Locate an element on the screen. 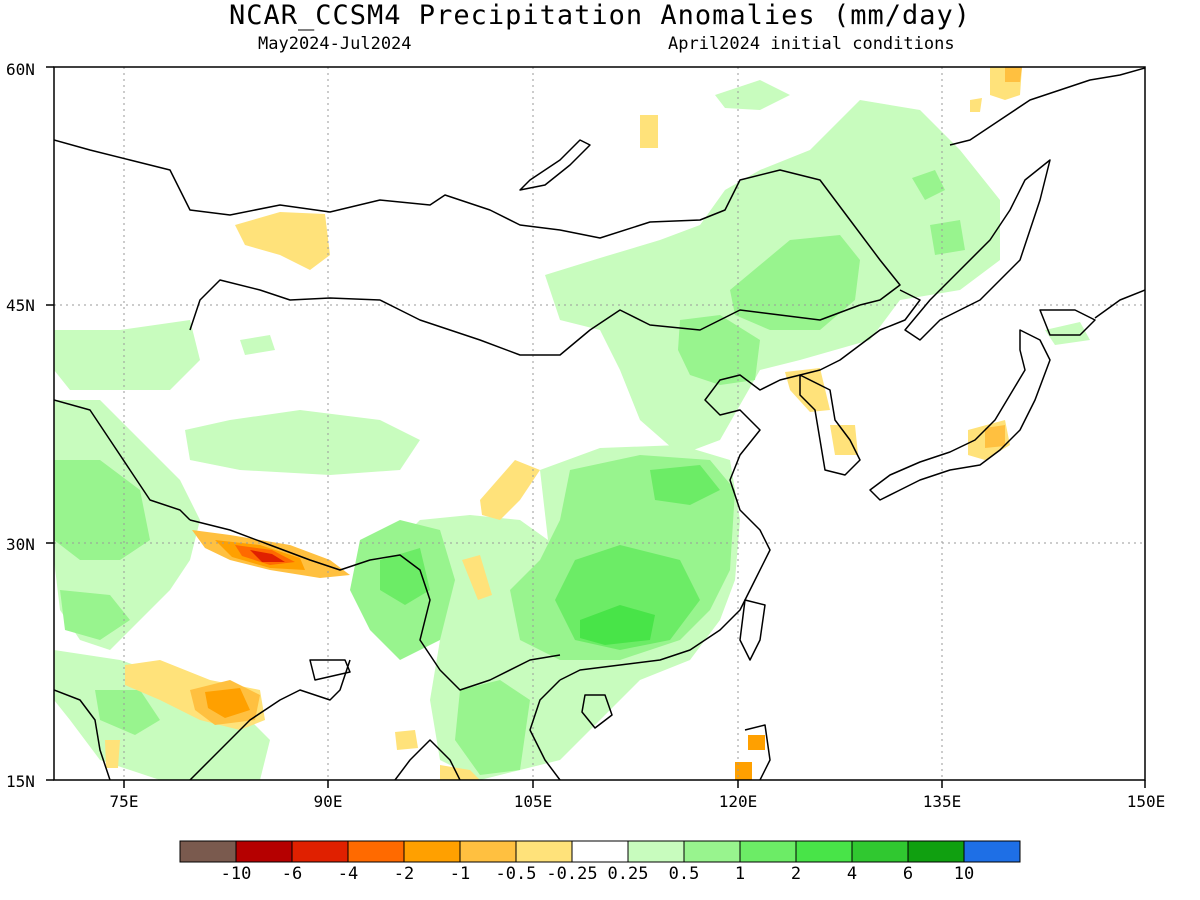  india-west-coast is located at coordinates (82, 734).